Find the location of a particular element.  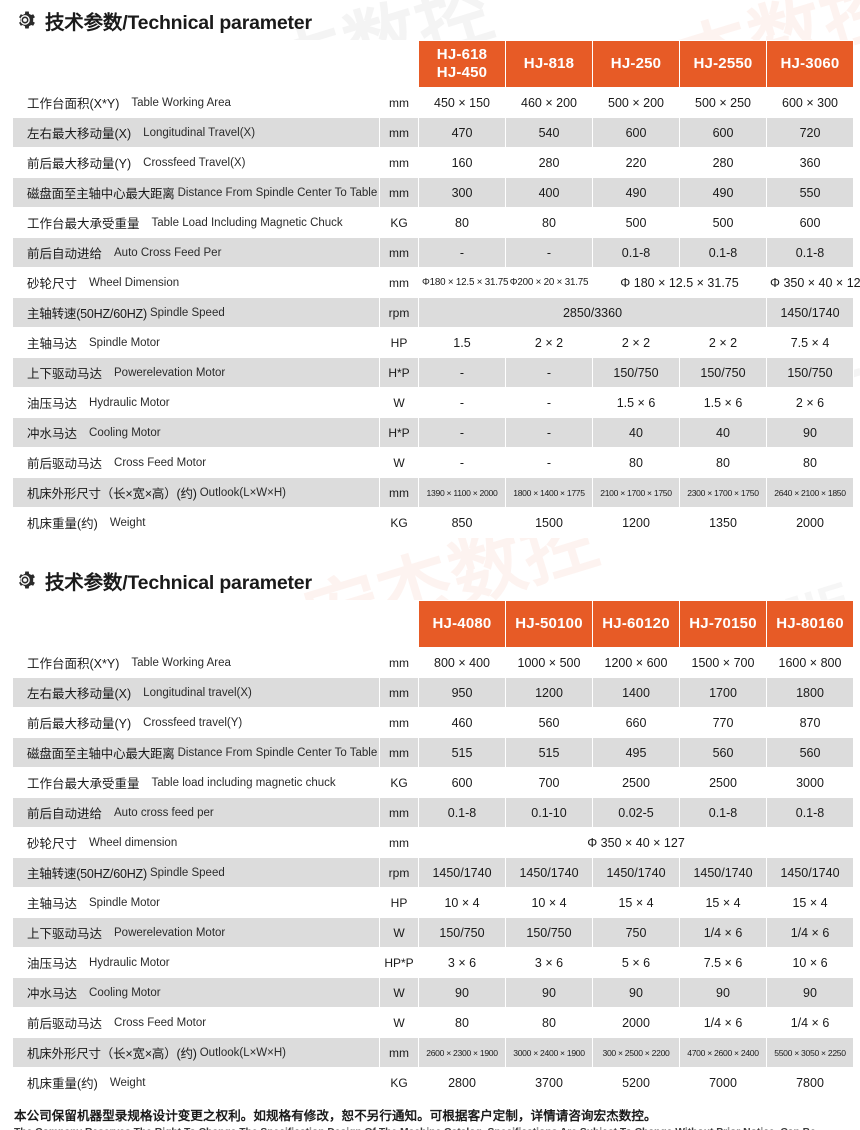

row-value: 1200 × 600 is located at coordinates (636, 662).